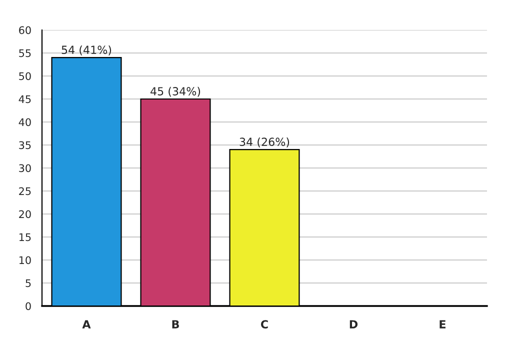  What do you see at coordinates (354, 324) in the screenshot?
I see `x-tick-label: D` at bounding box center [354, 324].